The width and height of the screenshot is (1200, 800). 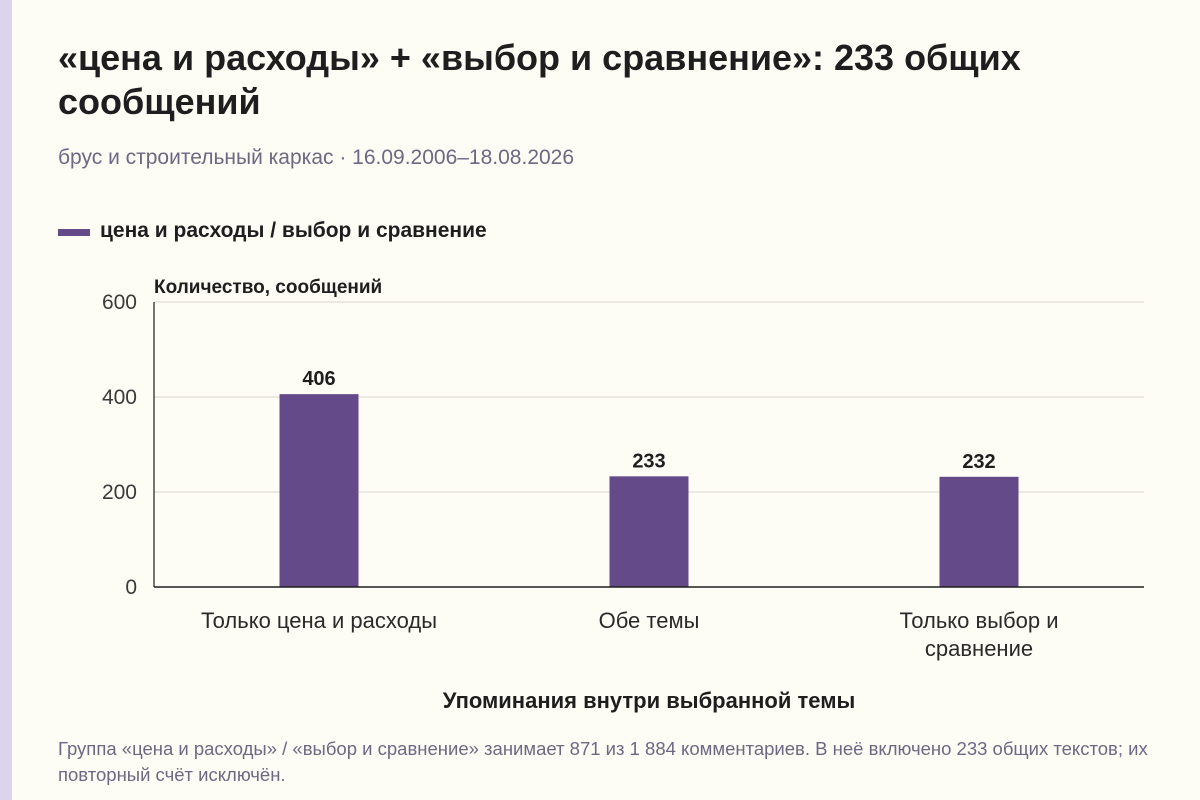 What do you see at coordinates (648, 461) in the screenshot?
I see `bar-value-label: 233` at bounding box center [648, 461].